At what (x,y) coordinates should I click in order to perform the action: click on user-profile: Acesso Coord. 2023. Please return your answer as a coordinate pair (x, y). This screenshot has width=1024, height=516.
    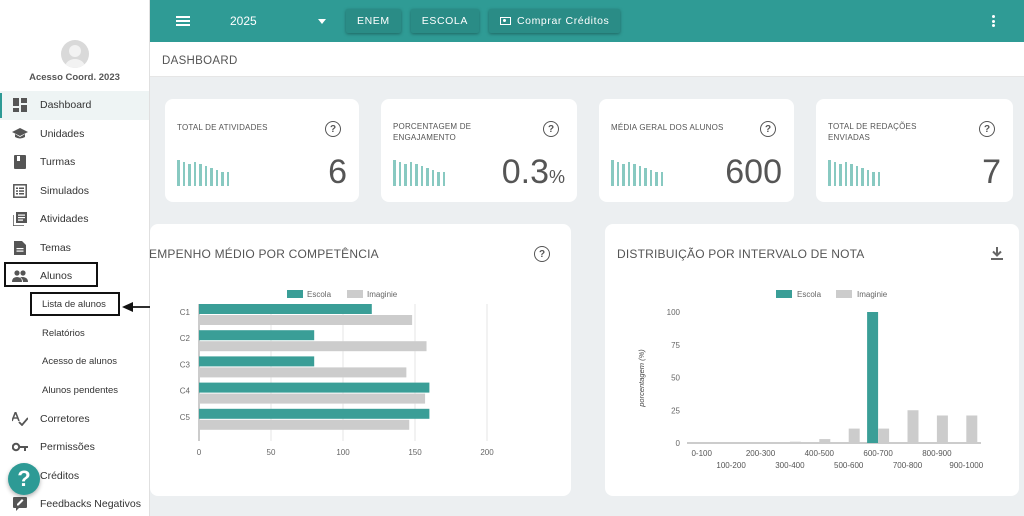
    Looking at the image, I should click on (74, 65).